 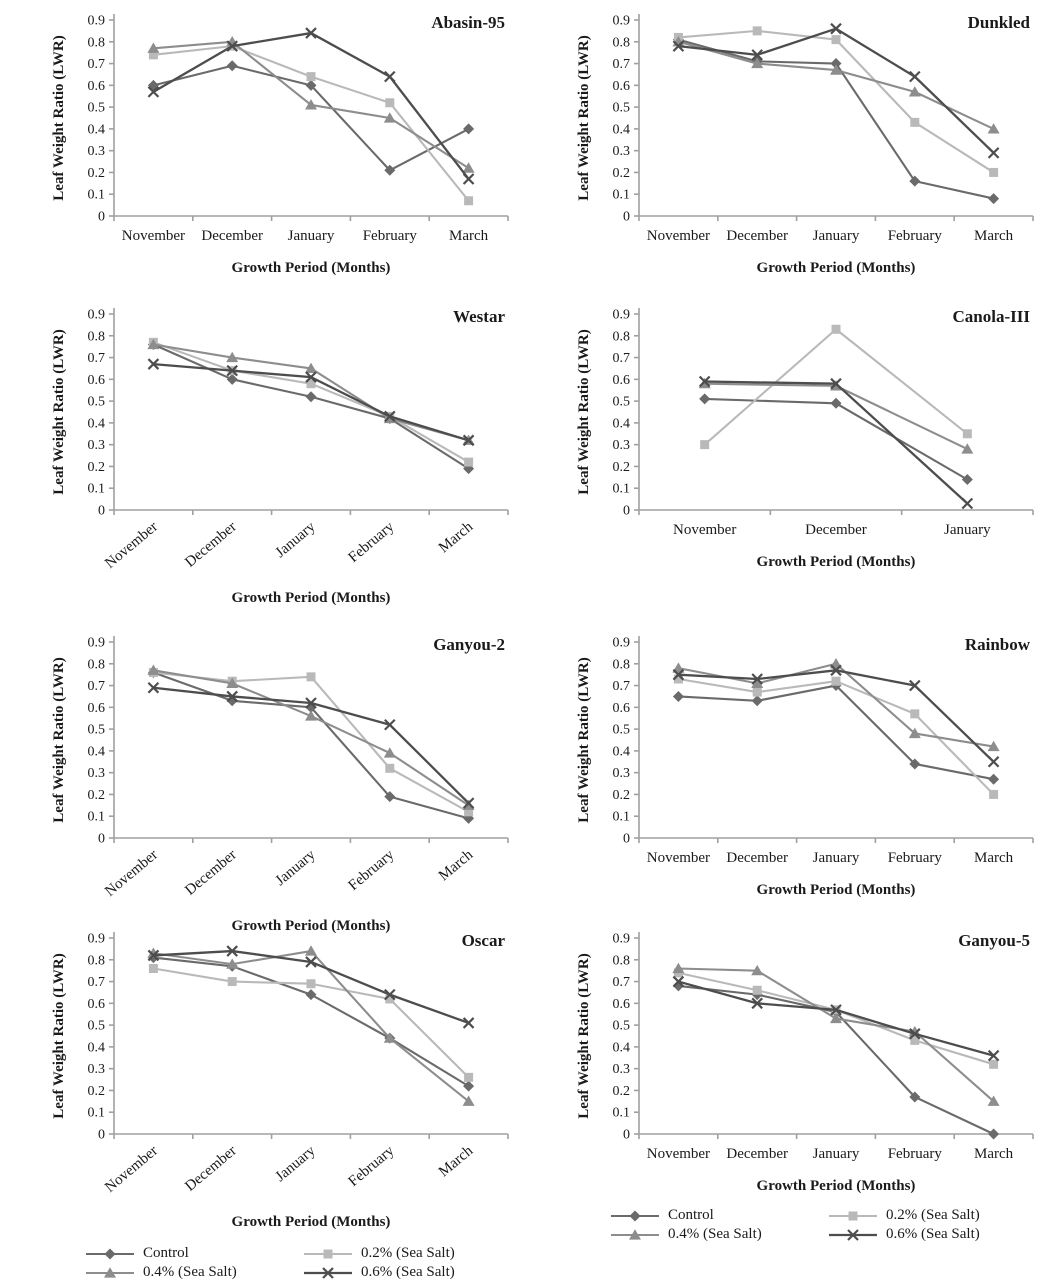 What do you see at coordinates (836, 439) in the screenshot?
I see `series-control` at bounding box center [836, 439].